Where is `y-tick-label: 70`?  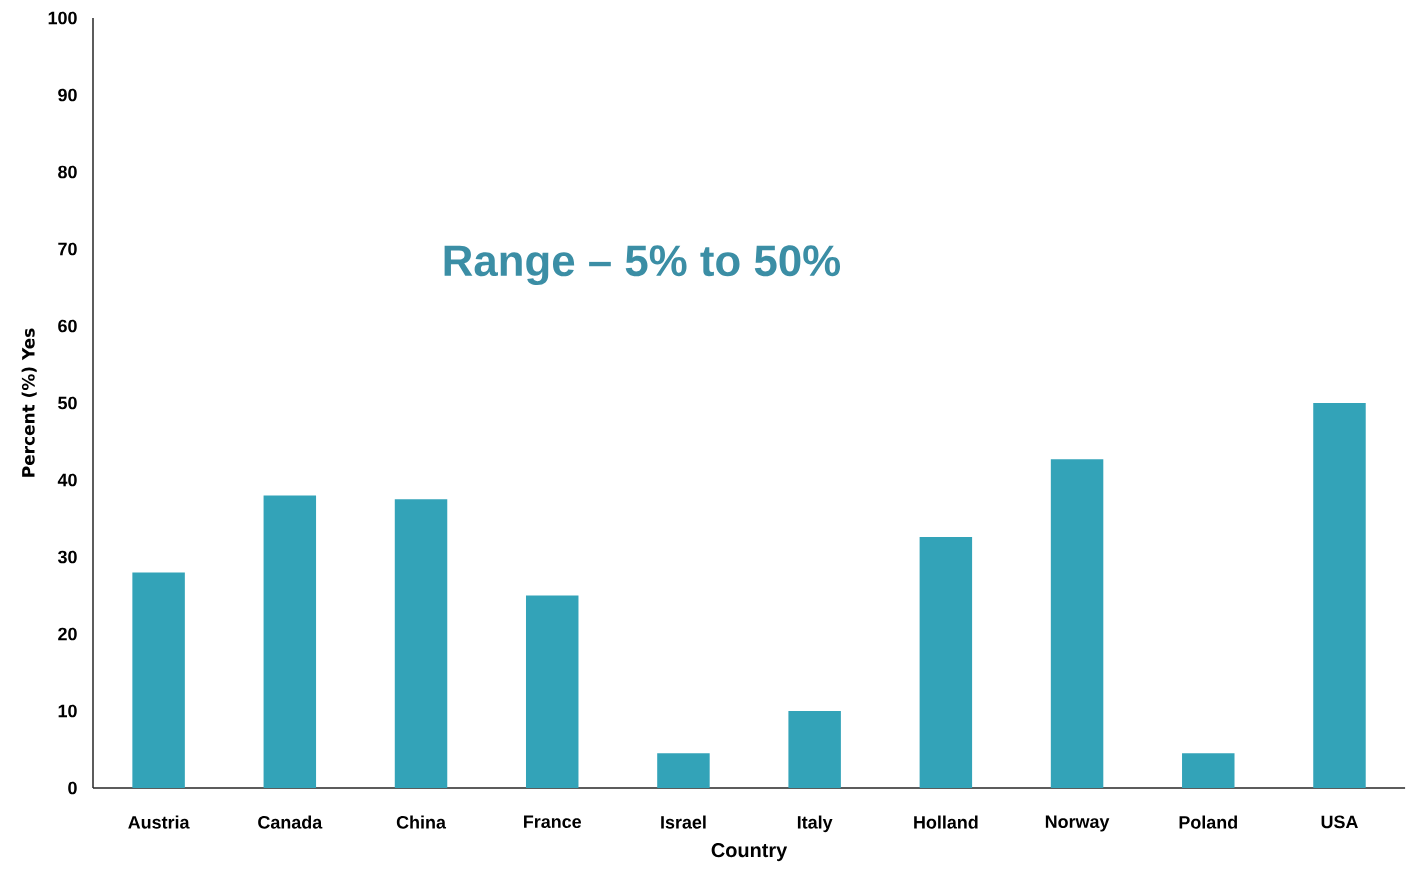
y-tick-label: 70 is located at coordinates (67, 249).